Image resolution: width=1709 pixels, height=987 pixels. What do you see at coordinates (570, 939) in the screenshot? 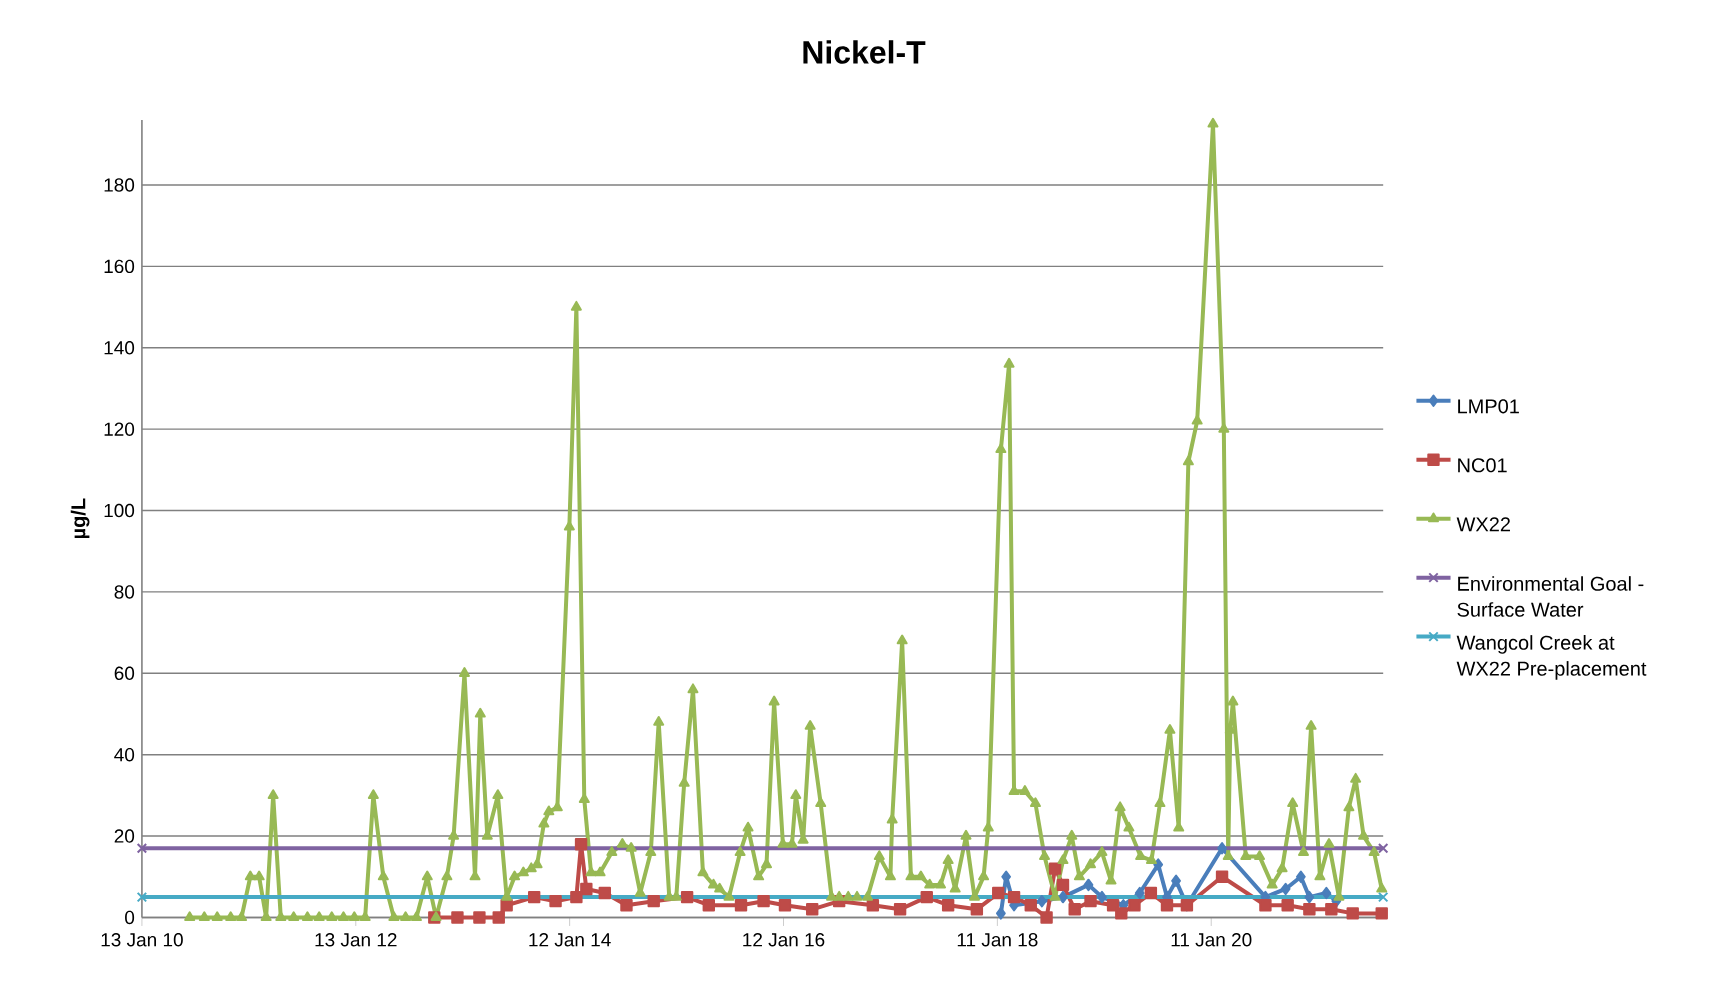
I see `x-tick-label: 12 Jan 14` at bounding box center [570, 939].